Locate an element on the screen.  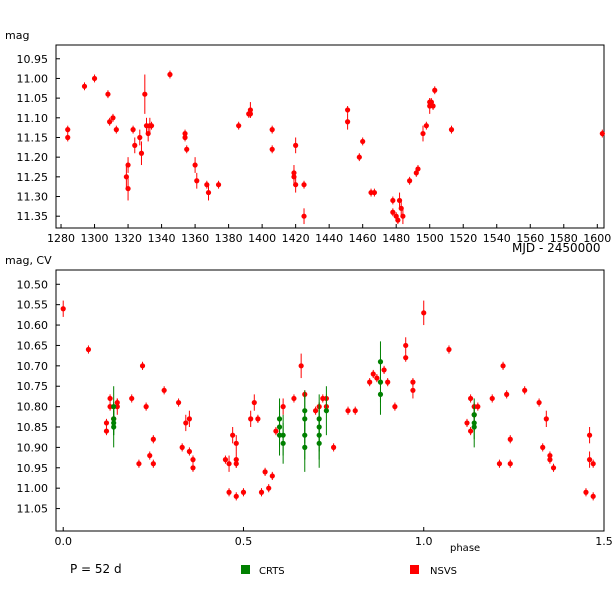
phase-x-ticks: 0.0 0.5 1.0 1.5 is located at coordinates (333, 537).